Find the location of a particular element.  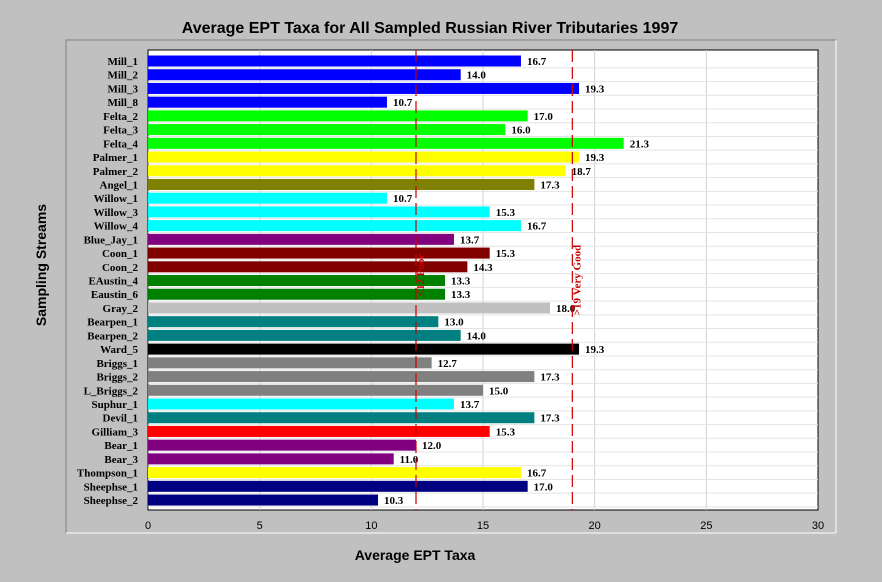

category-label: Mill_3 is located at coordinates (122, 89).